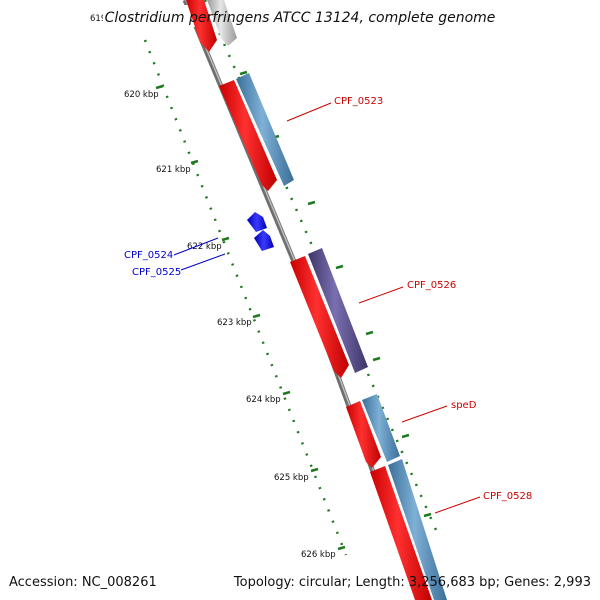  I want to click on label-cpf-0528: CPF_0528, so click(507, 496).